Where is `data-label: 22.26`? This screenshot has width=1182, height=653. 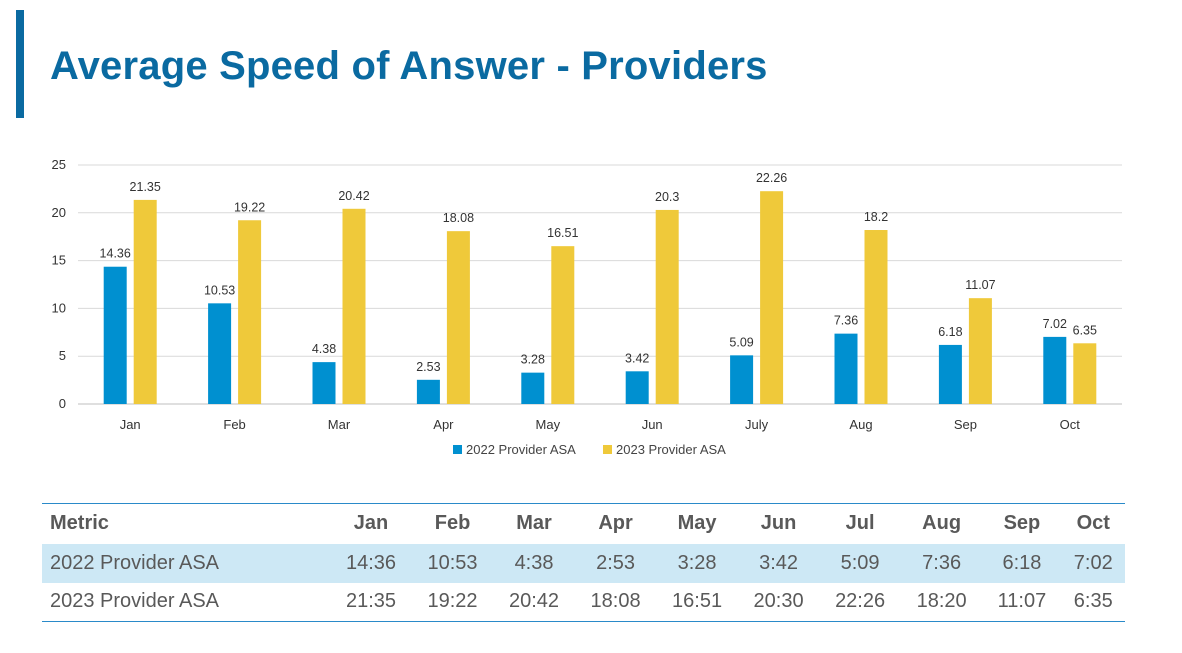
data-label: 22.26 is located at coordinates (771, 178).